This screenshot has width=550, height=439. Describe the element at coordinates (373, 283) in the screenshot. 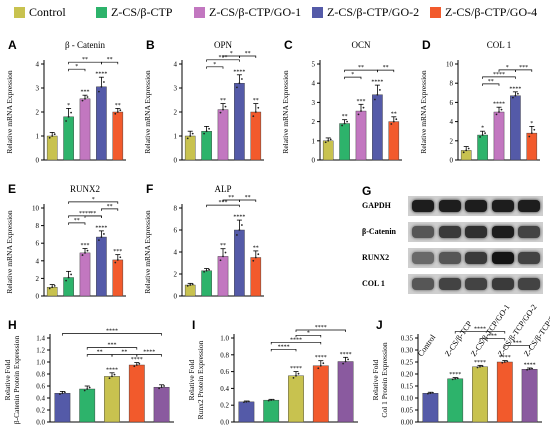

I see `blot-row-label: COL 1` at that location.